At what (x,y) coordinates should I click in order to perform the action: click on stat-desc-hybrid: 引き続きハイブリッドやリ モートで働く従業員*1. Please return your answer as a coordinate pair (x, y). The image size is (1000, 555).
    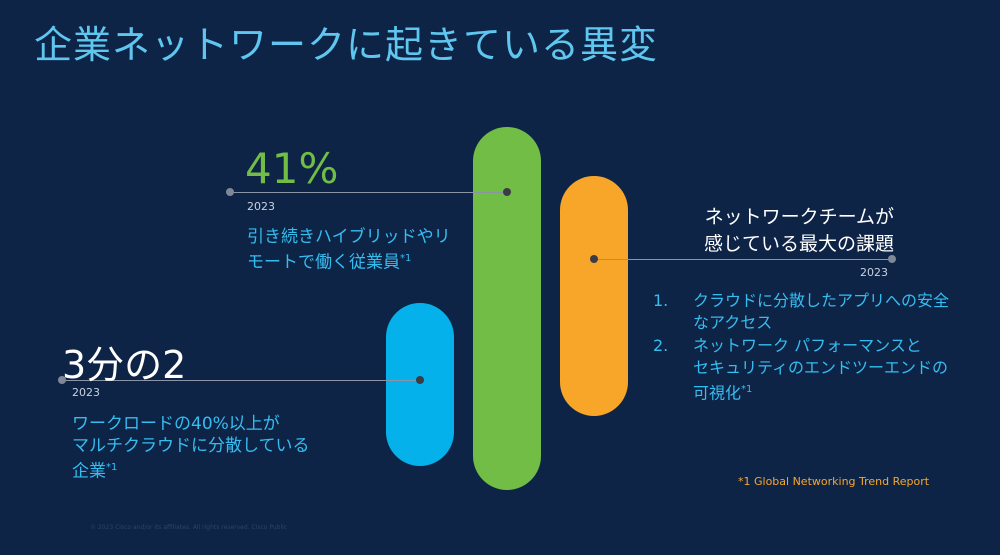
    Looking at the image, I should click on (357, 250).